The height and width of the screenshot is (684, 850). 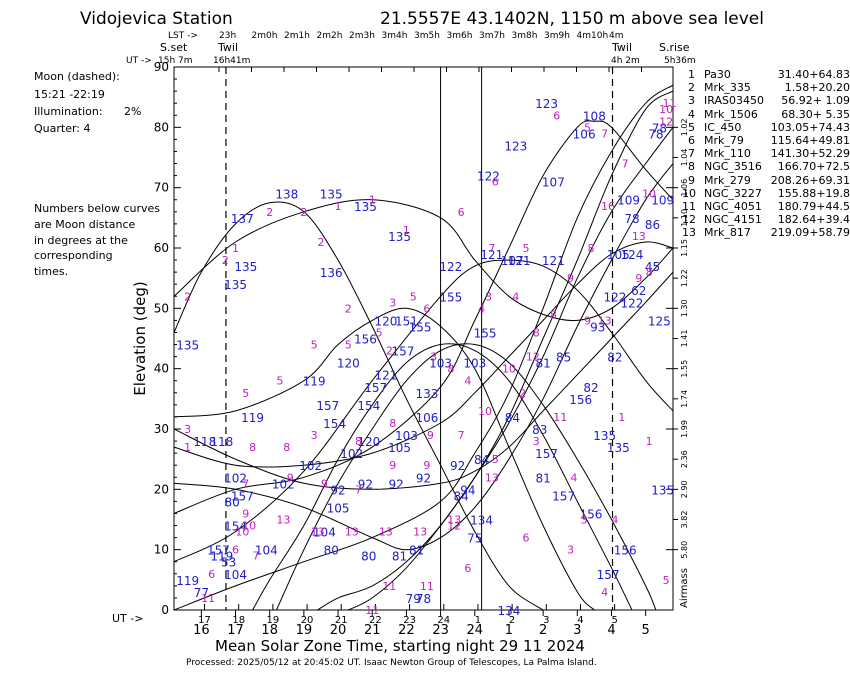 I want to click on airmass-tick-label: 1.30, so click(x=684, y=308).